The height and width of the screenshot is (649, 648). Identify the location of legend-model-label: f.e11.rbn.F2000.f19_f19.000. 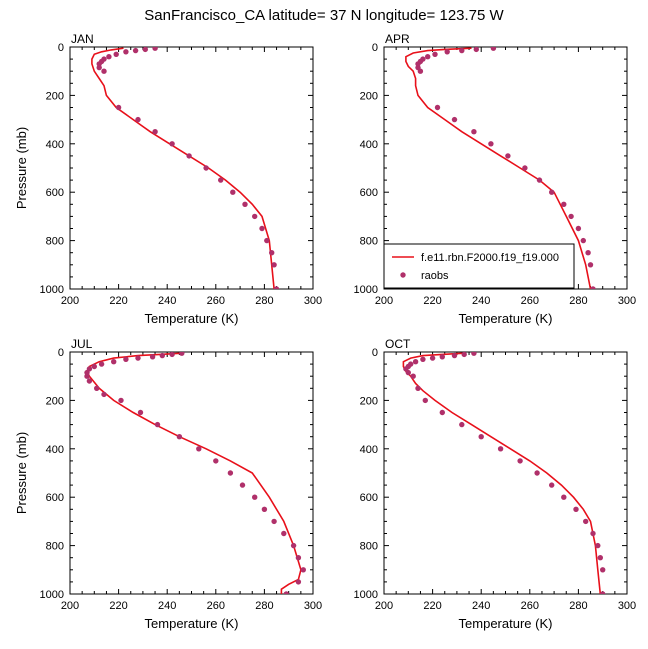
(490, 258).